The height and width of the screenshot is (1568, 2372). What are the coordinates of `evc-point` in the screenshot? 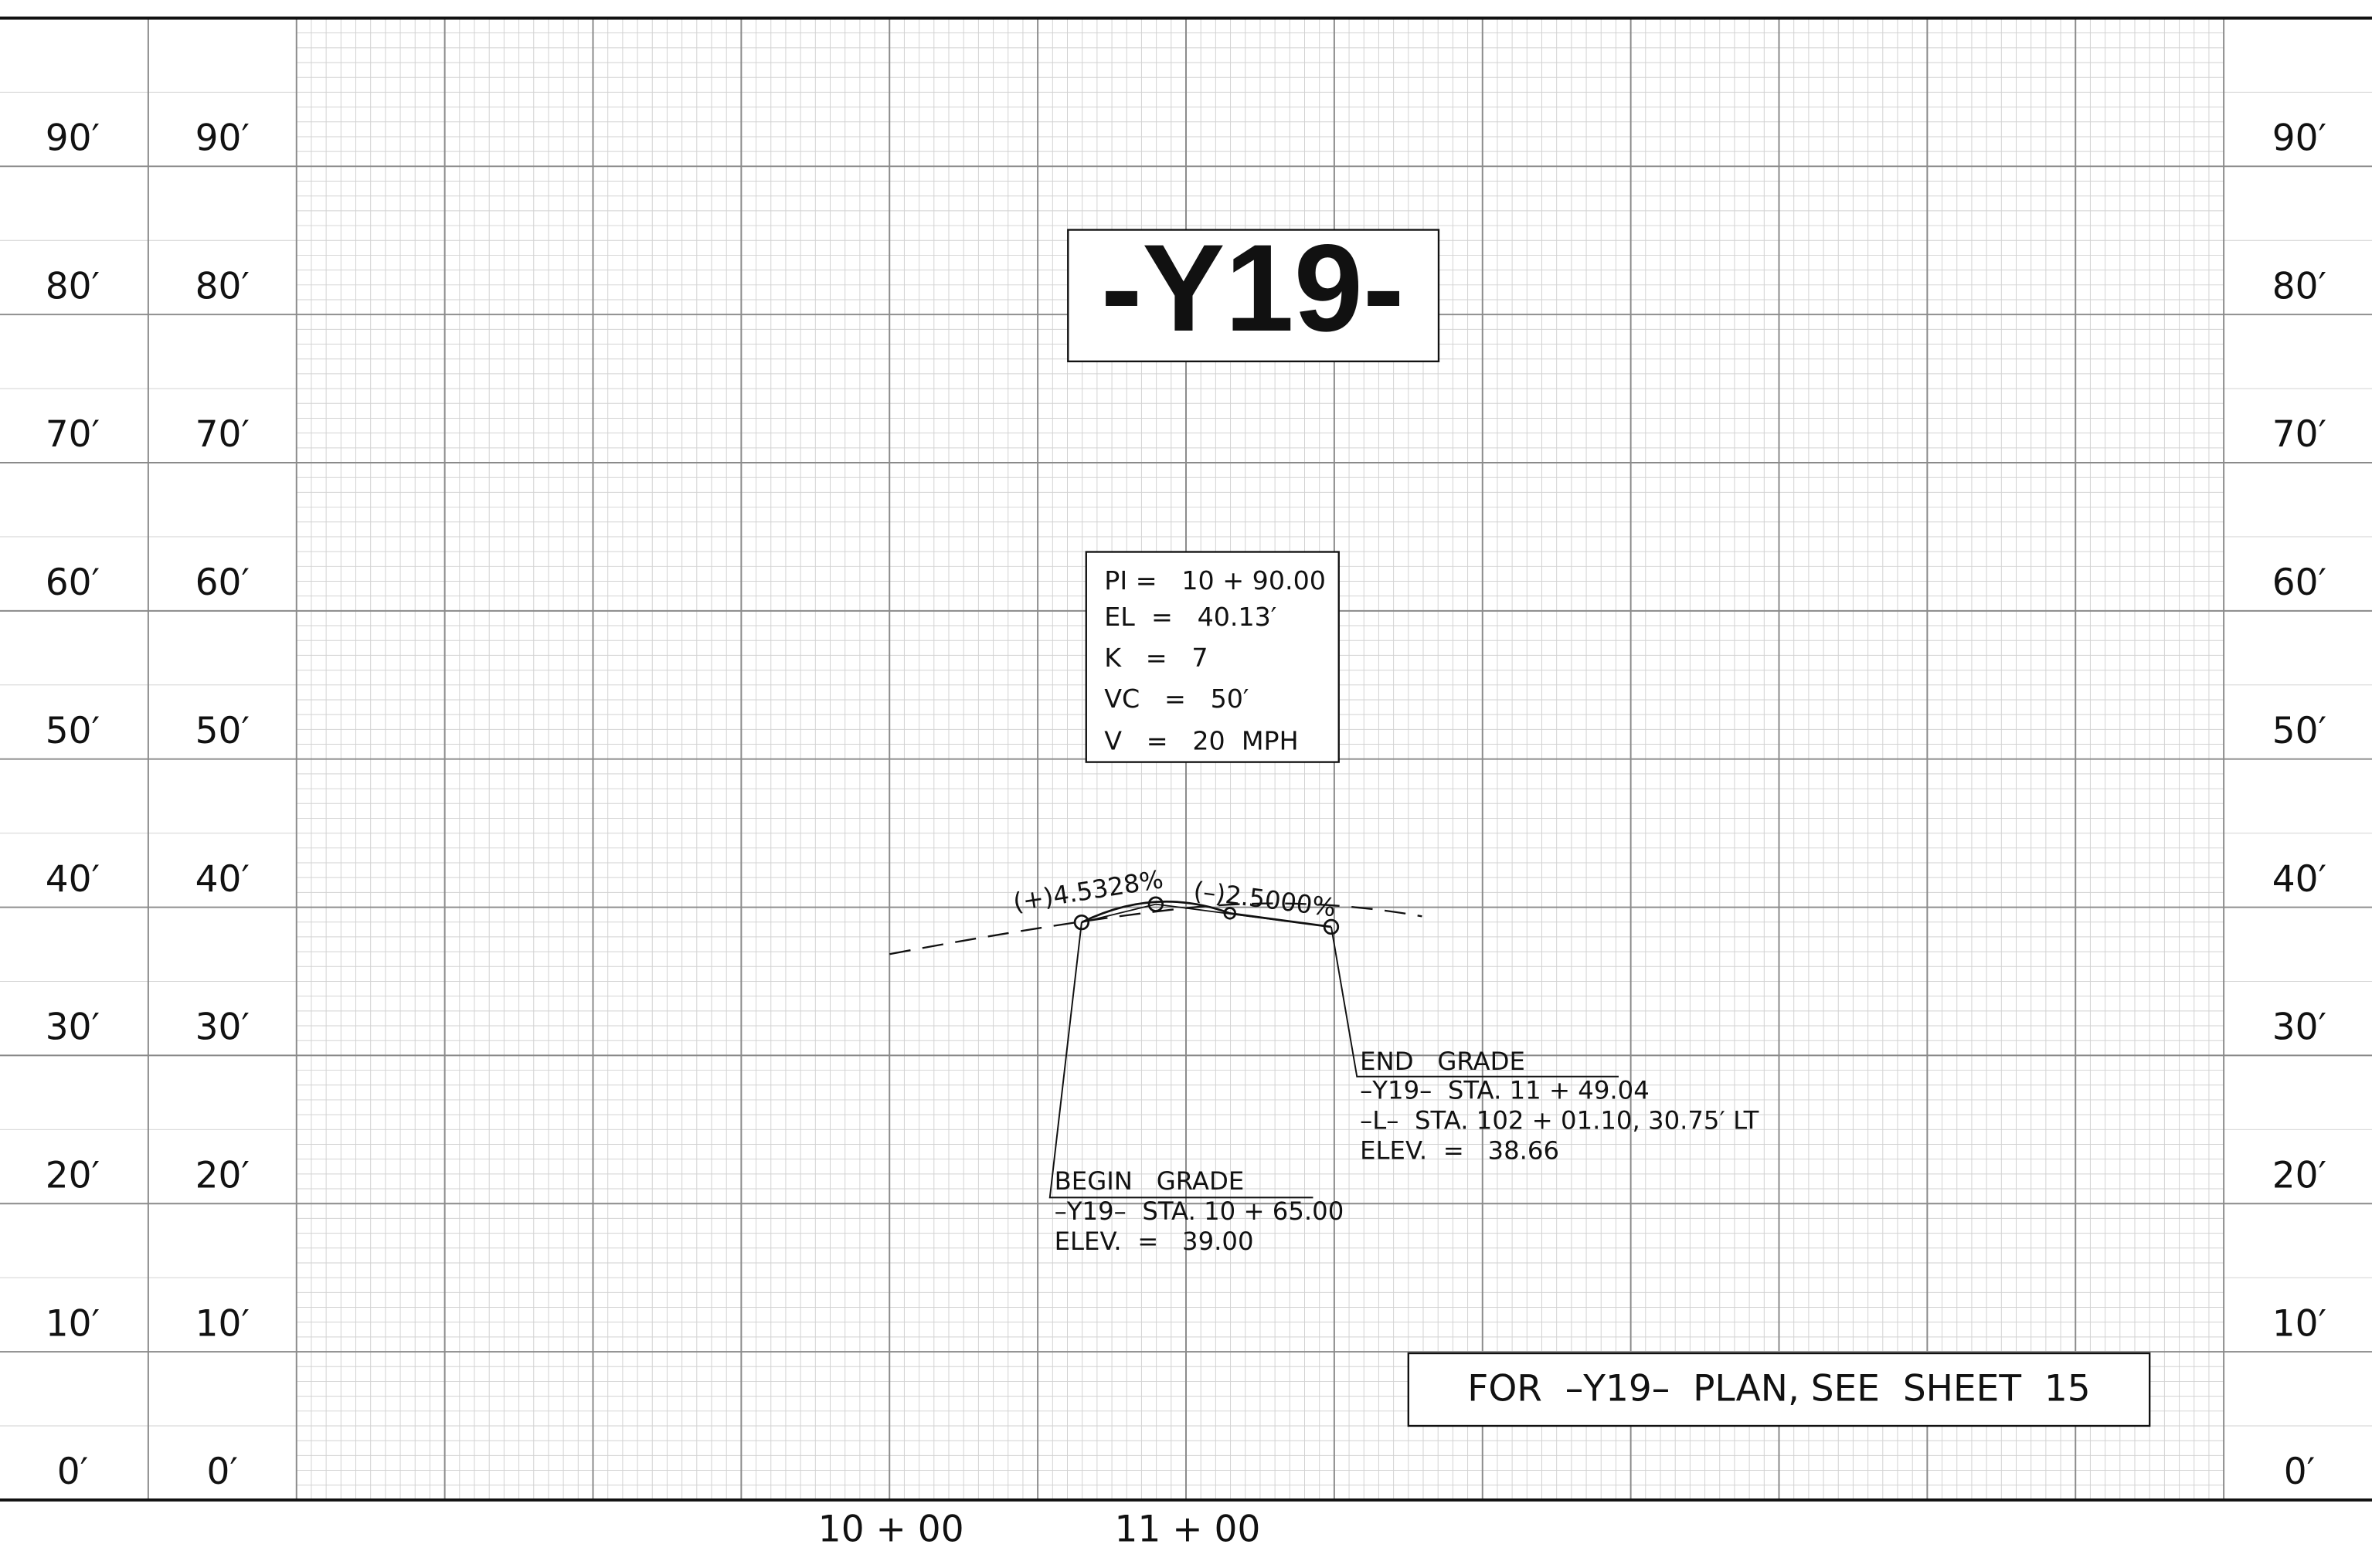 It's located at (1230, 913).